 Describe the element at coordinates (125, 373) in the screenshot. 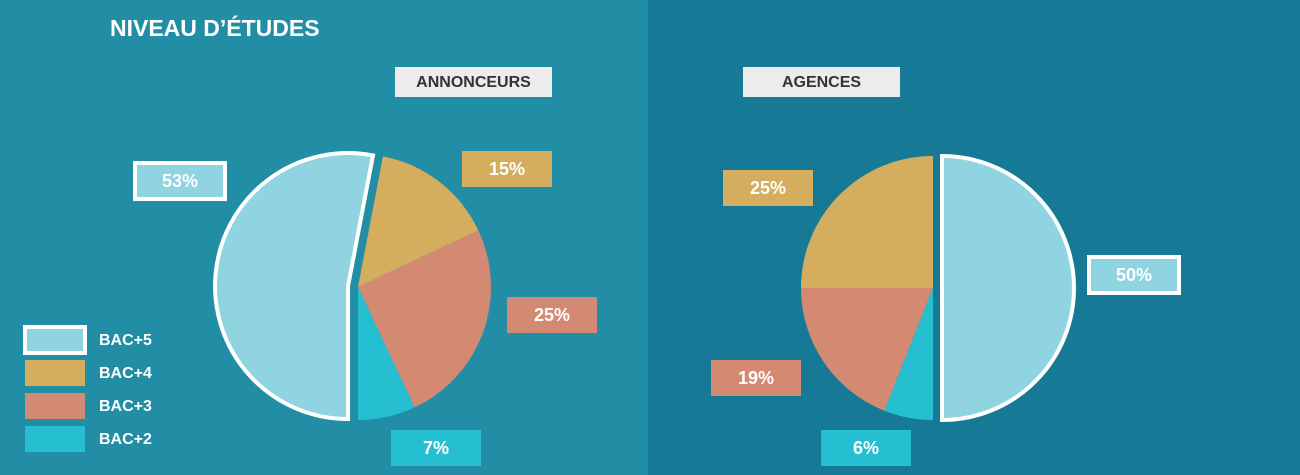

I see `legend-label: BAC+4` at that location.